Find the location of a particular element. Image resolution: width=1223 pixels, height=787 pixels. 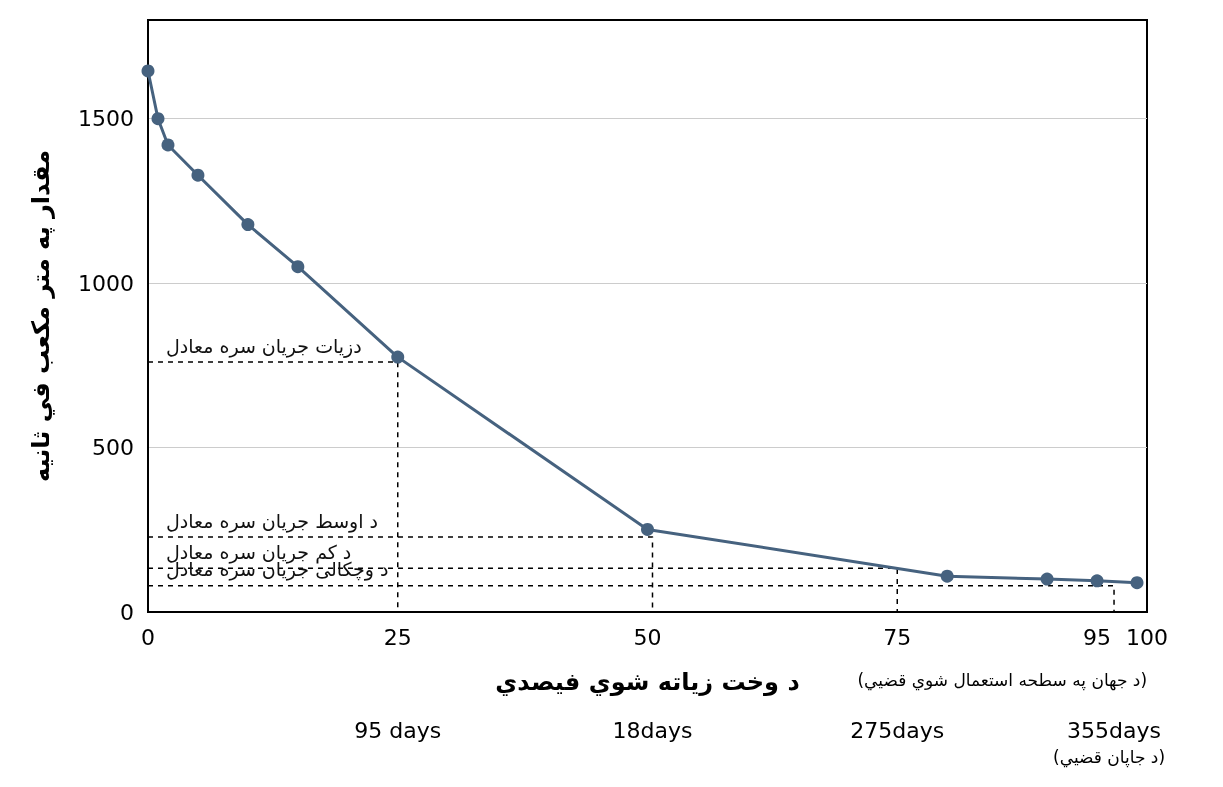

x-tick-label: 50 is located at coordinates (647, 637).